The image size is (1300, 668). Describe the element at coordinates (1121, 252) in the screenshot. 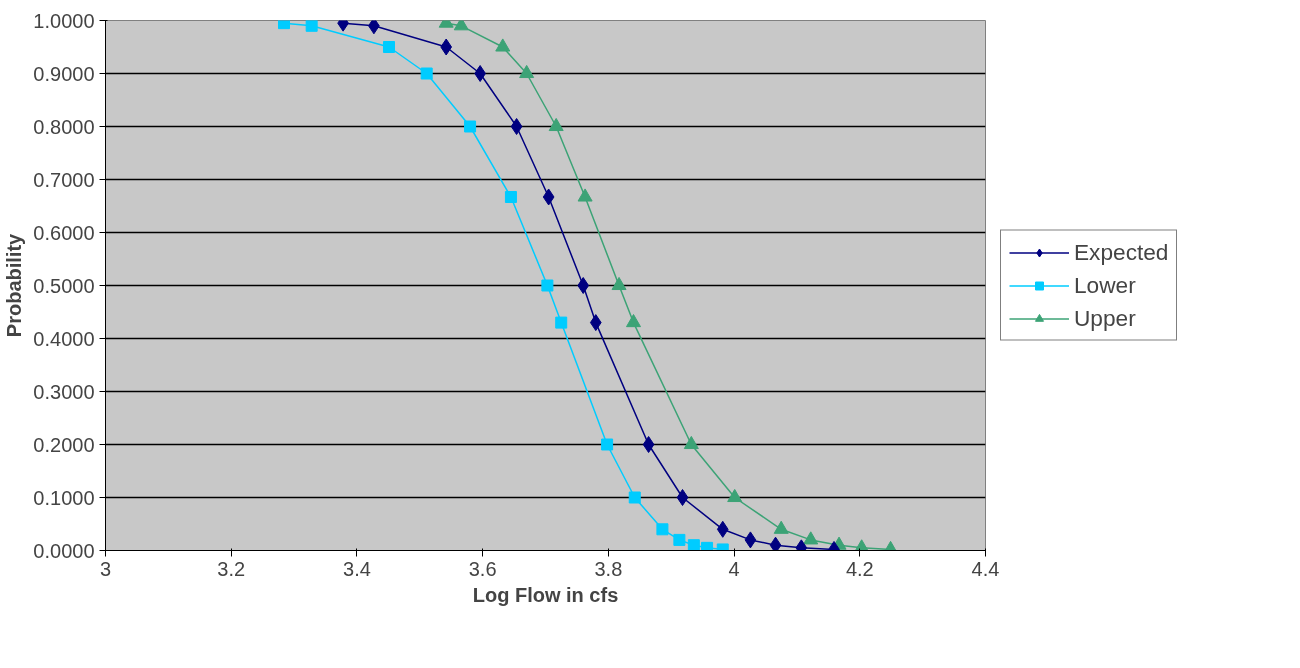

I see `legend-label: Expected` at that location.